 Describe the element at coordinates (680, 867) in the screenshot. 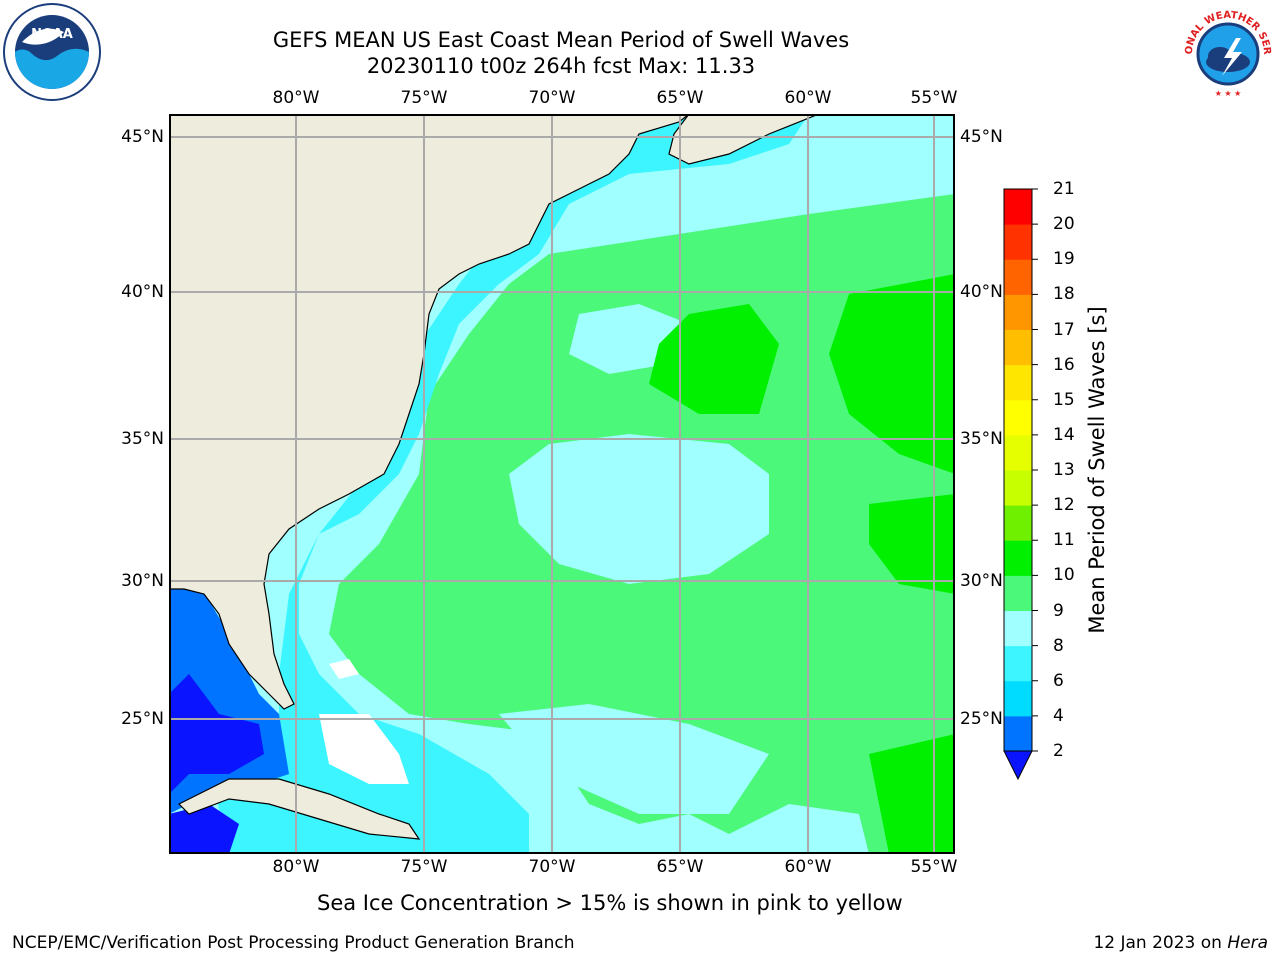

I see `lon-label-bottom: 65°W` at that location.